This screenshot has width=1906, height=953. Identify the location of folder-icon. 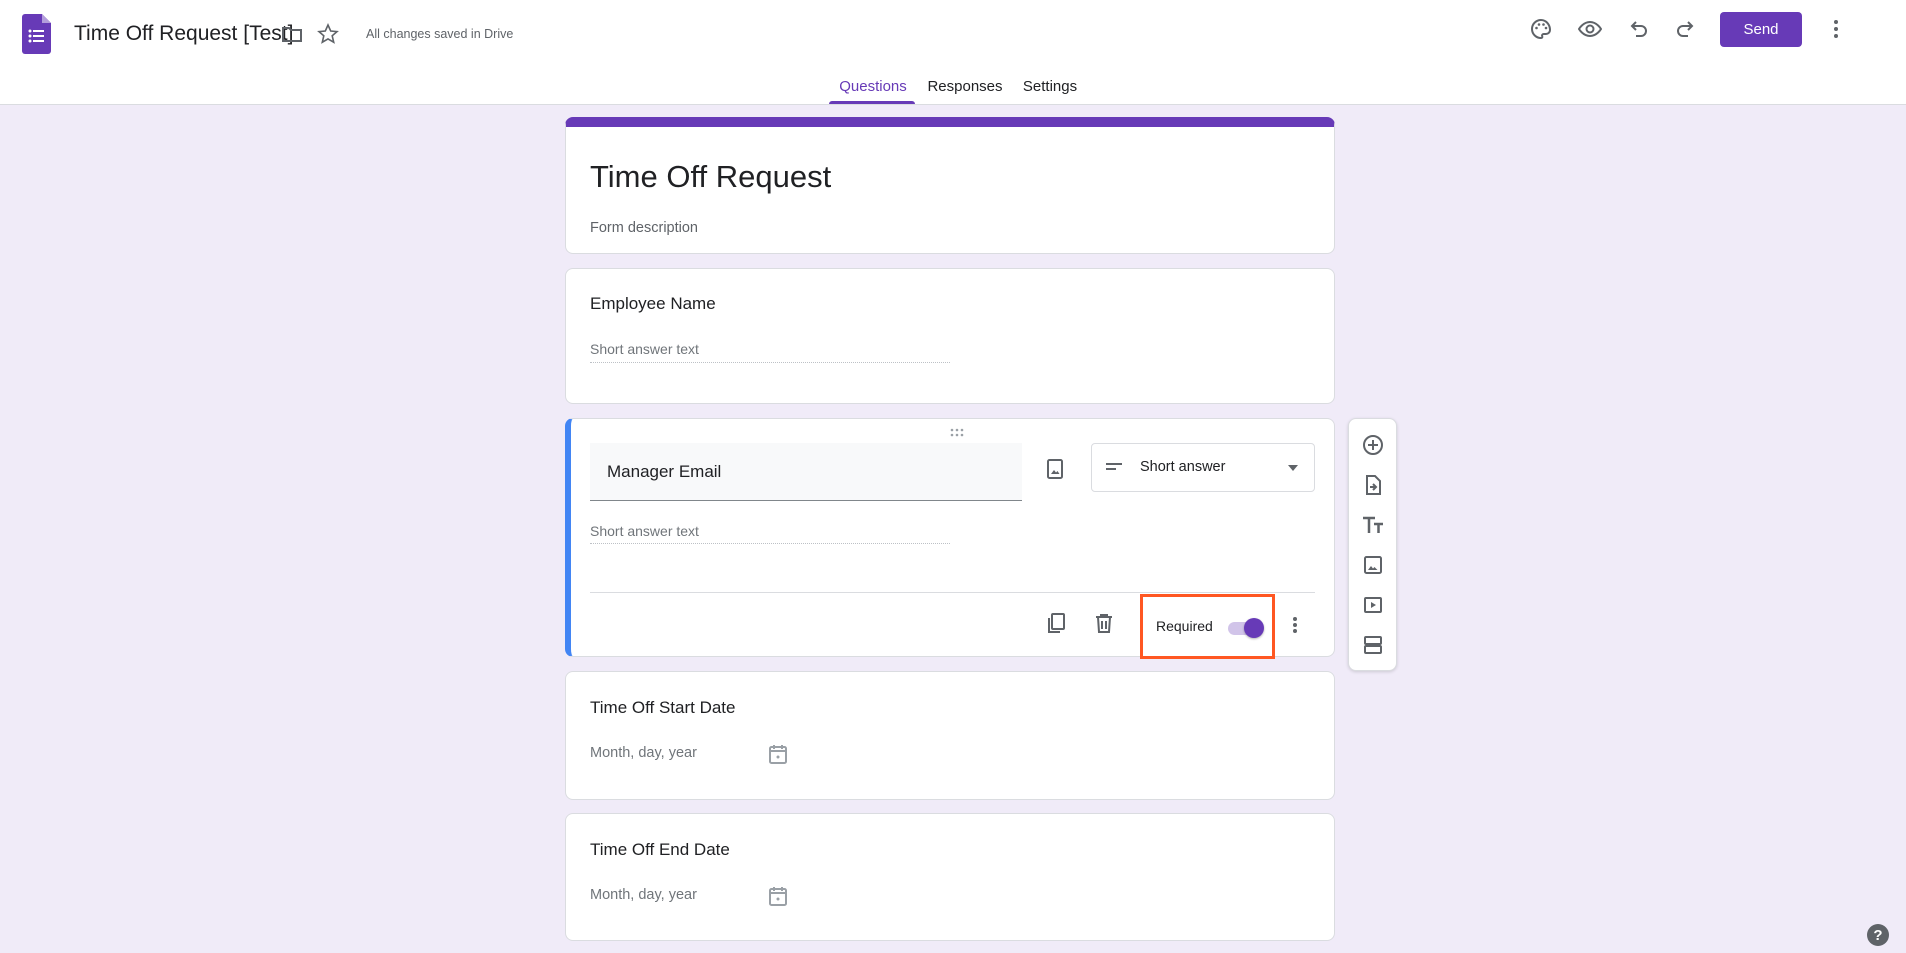
(292, 34).